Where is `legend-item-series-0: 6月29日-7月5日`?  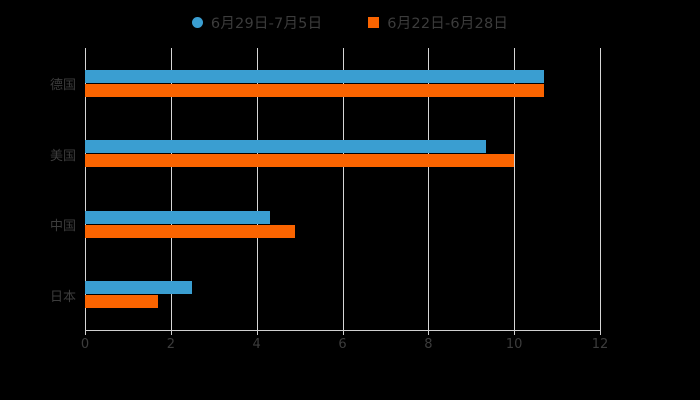 legend-item-series-0: 6月29日-7月5日 is located at coordinates (257, 22).